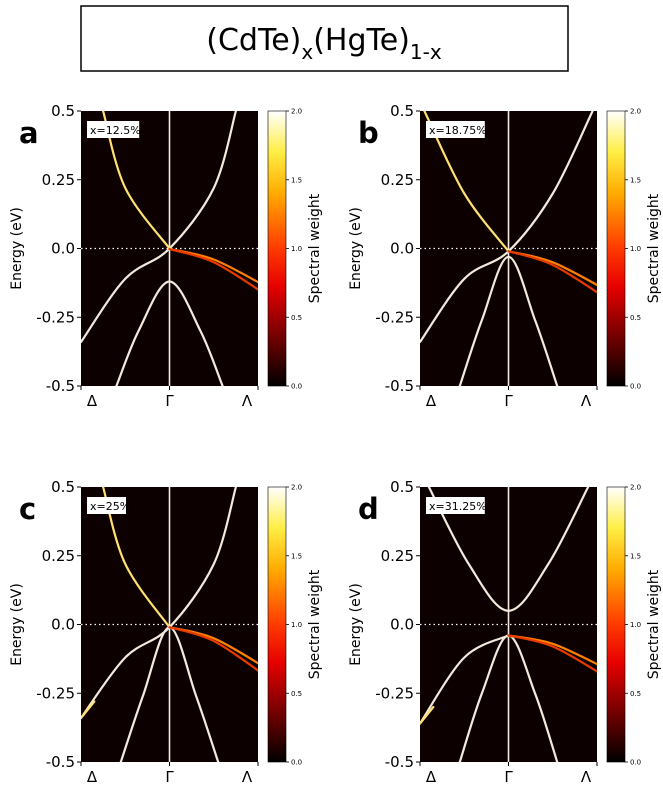 The height and width of the screenshot is (792, 663). I want to click on panel-letter: c, so click(27, 509).